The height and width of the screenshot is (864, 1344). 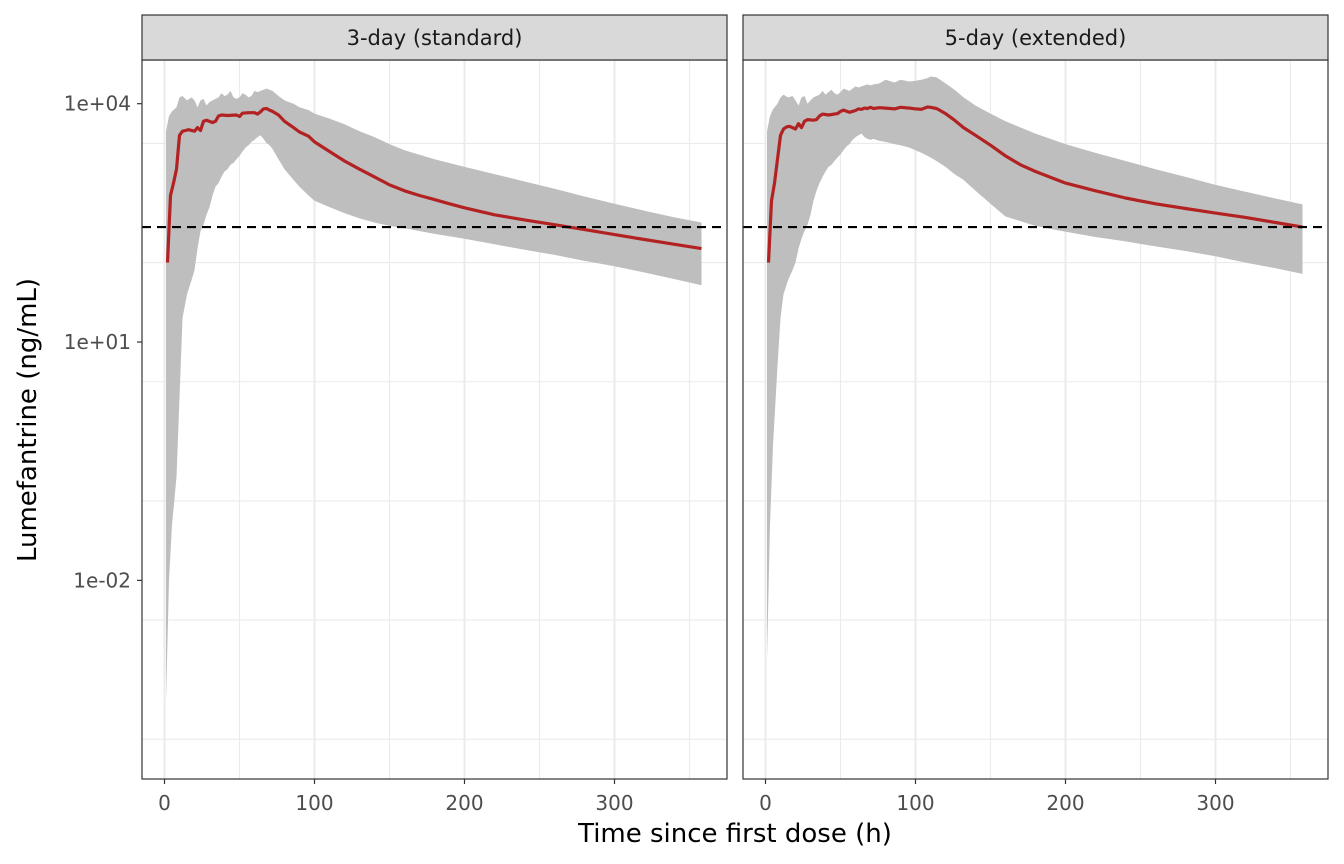 I want to click on facet-strip-label: 5-day (extended), so click(x=1036, y=38).